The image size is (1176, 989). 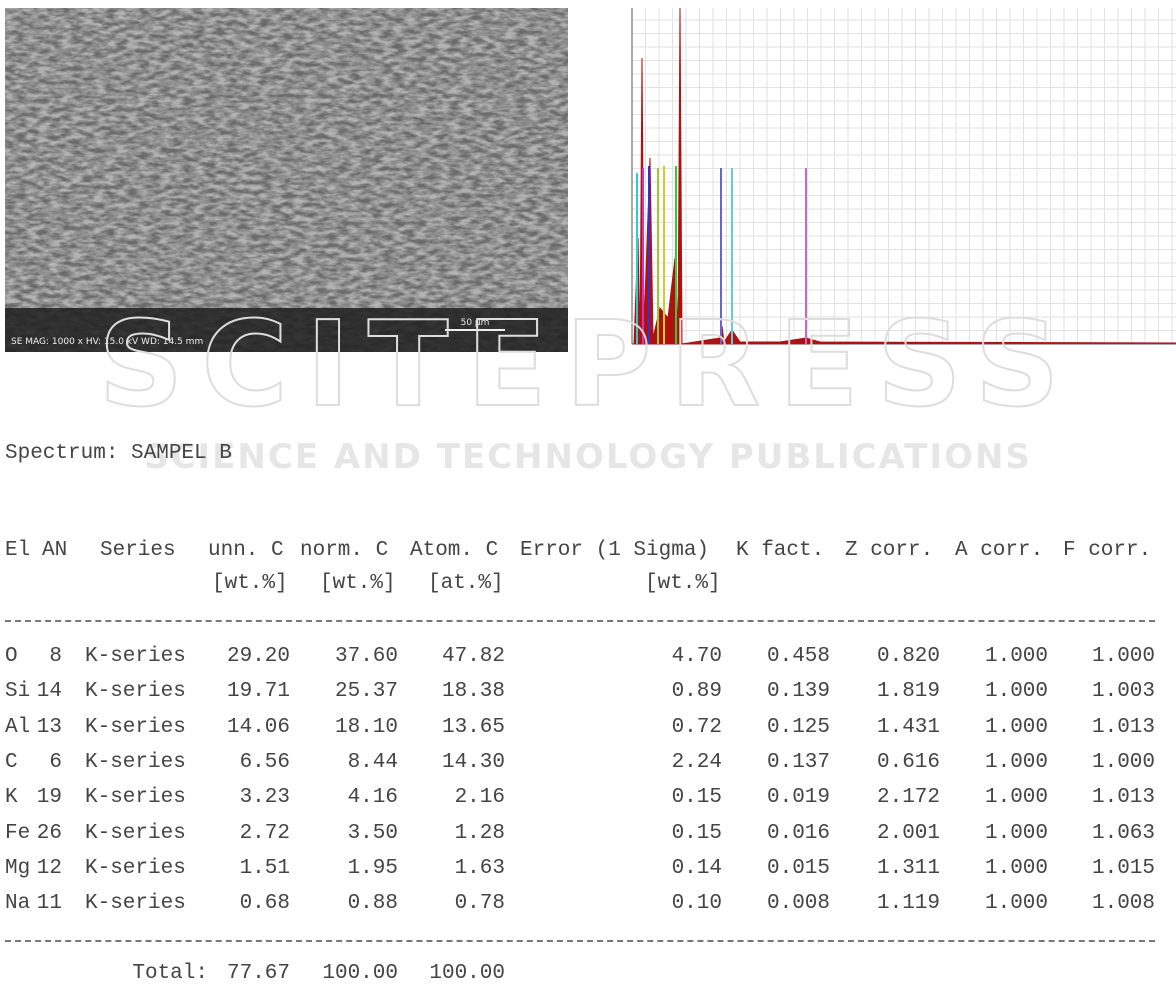 What do you see at coordinates (798, 833) in the screenshot?
I see `table-cell: 0.016` at bounding box center [798, 833].